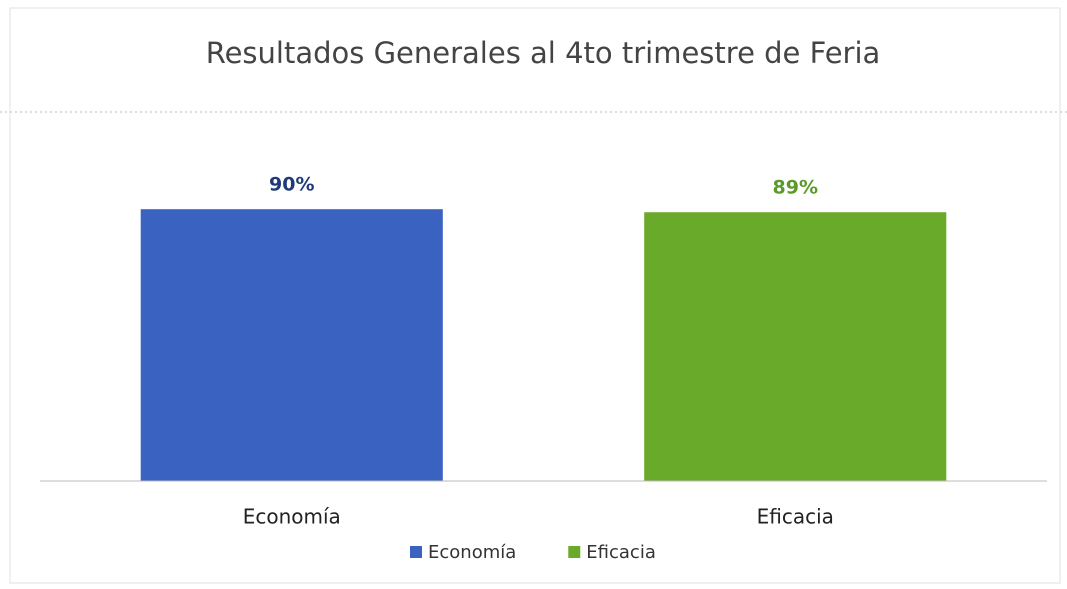 Image resolution: width=1067 pixels, height=589 pixels. What do you see at coordinates (795, 188) in the screenshot?
I see `value-label: 89%` at bounding box center [795, 188].